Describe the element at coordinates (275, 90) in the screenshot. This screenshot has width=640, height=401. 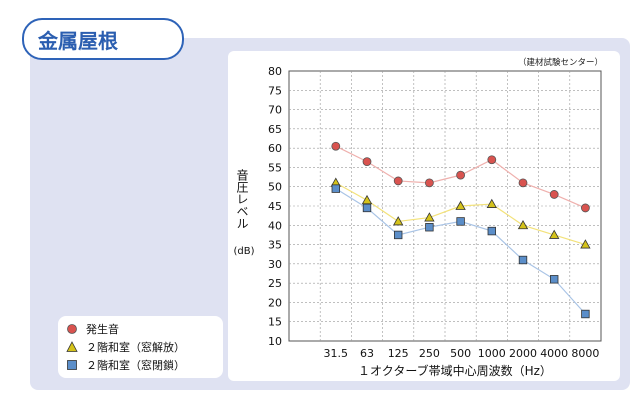
I see `y-tick-label: 75` at that location.